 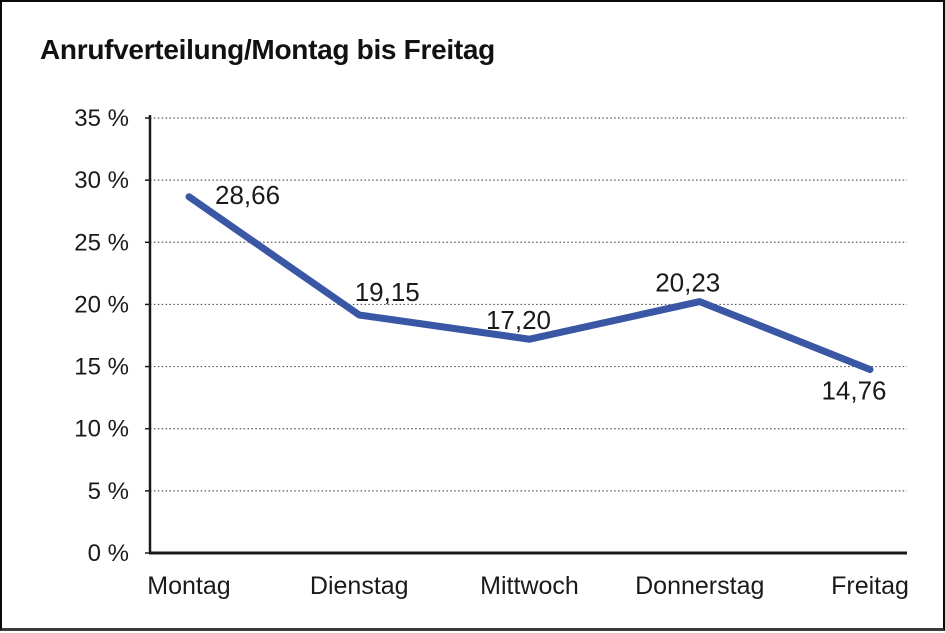 What do you see at coordinates (108, 491) in the screenshot?
I see `y-tick-label: 5 %` at bounding box center [108, 491].